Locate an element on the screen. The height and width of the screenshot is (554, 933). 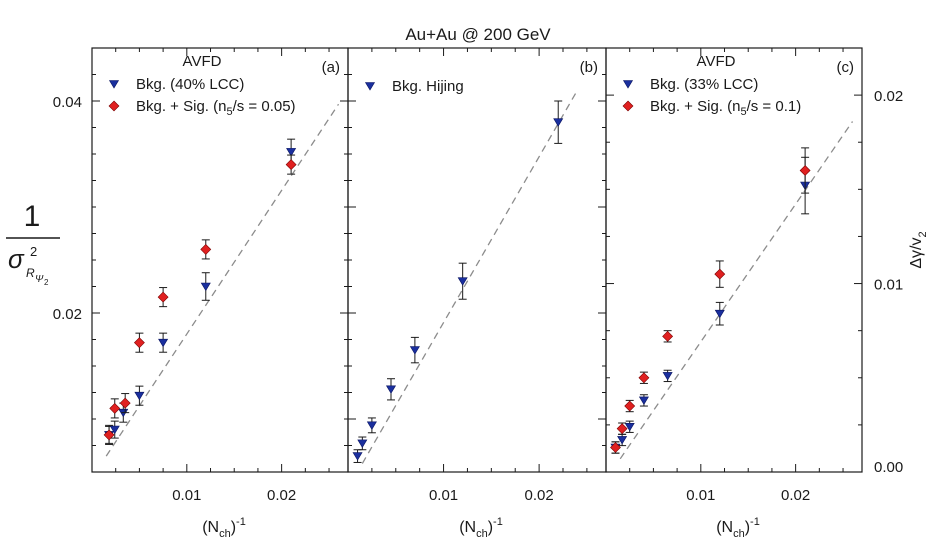
y-left-numerator: 1 is located at coordinates (32, 216).